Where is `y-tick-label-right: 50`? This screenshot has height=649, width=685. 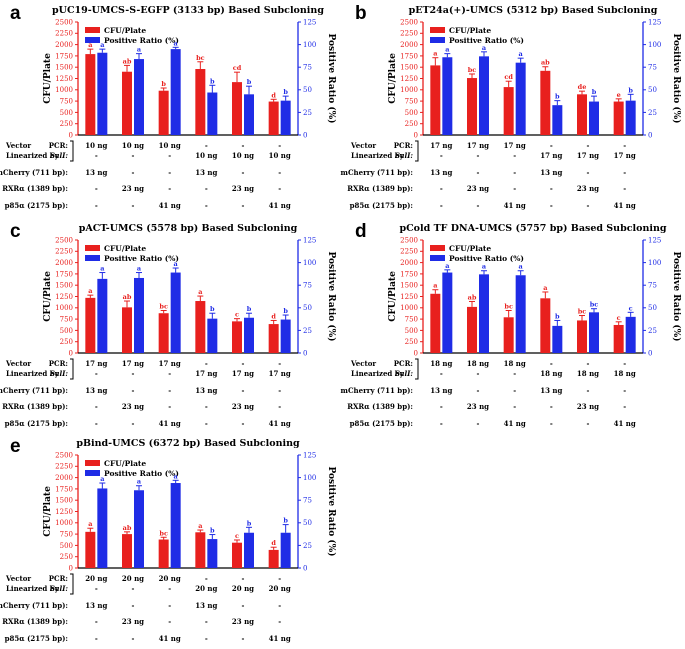 y-tick-label-right: 50 is located at coordinates (652, 308).